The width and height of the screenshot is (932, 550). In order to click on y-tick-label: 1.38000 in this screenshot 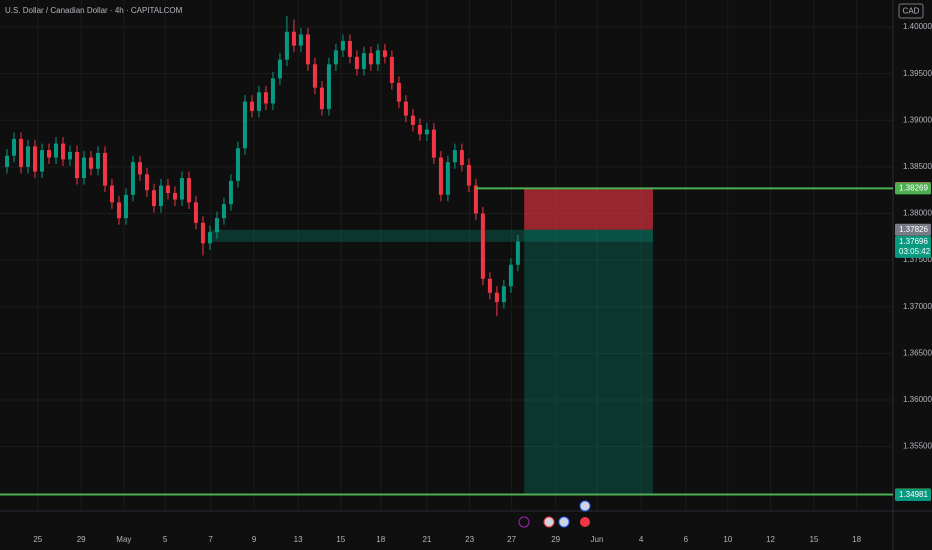, I will do `click(917, 213)`.